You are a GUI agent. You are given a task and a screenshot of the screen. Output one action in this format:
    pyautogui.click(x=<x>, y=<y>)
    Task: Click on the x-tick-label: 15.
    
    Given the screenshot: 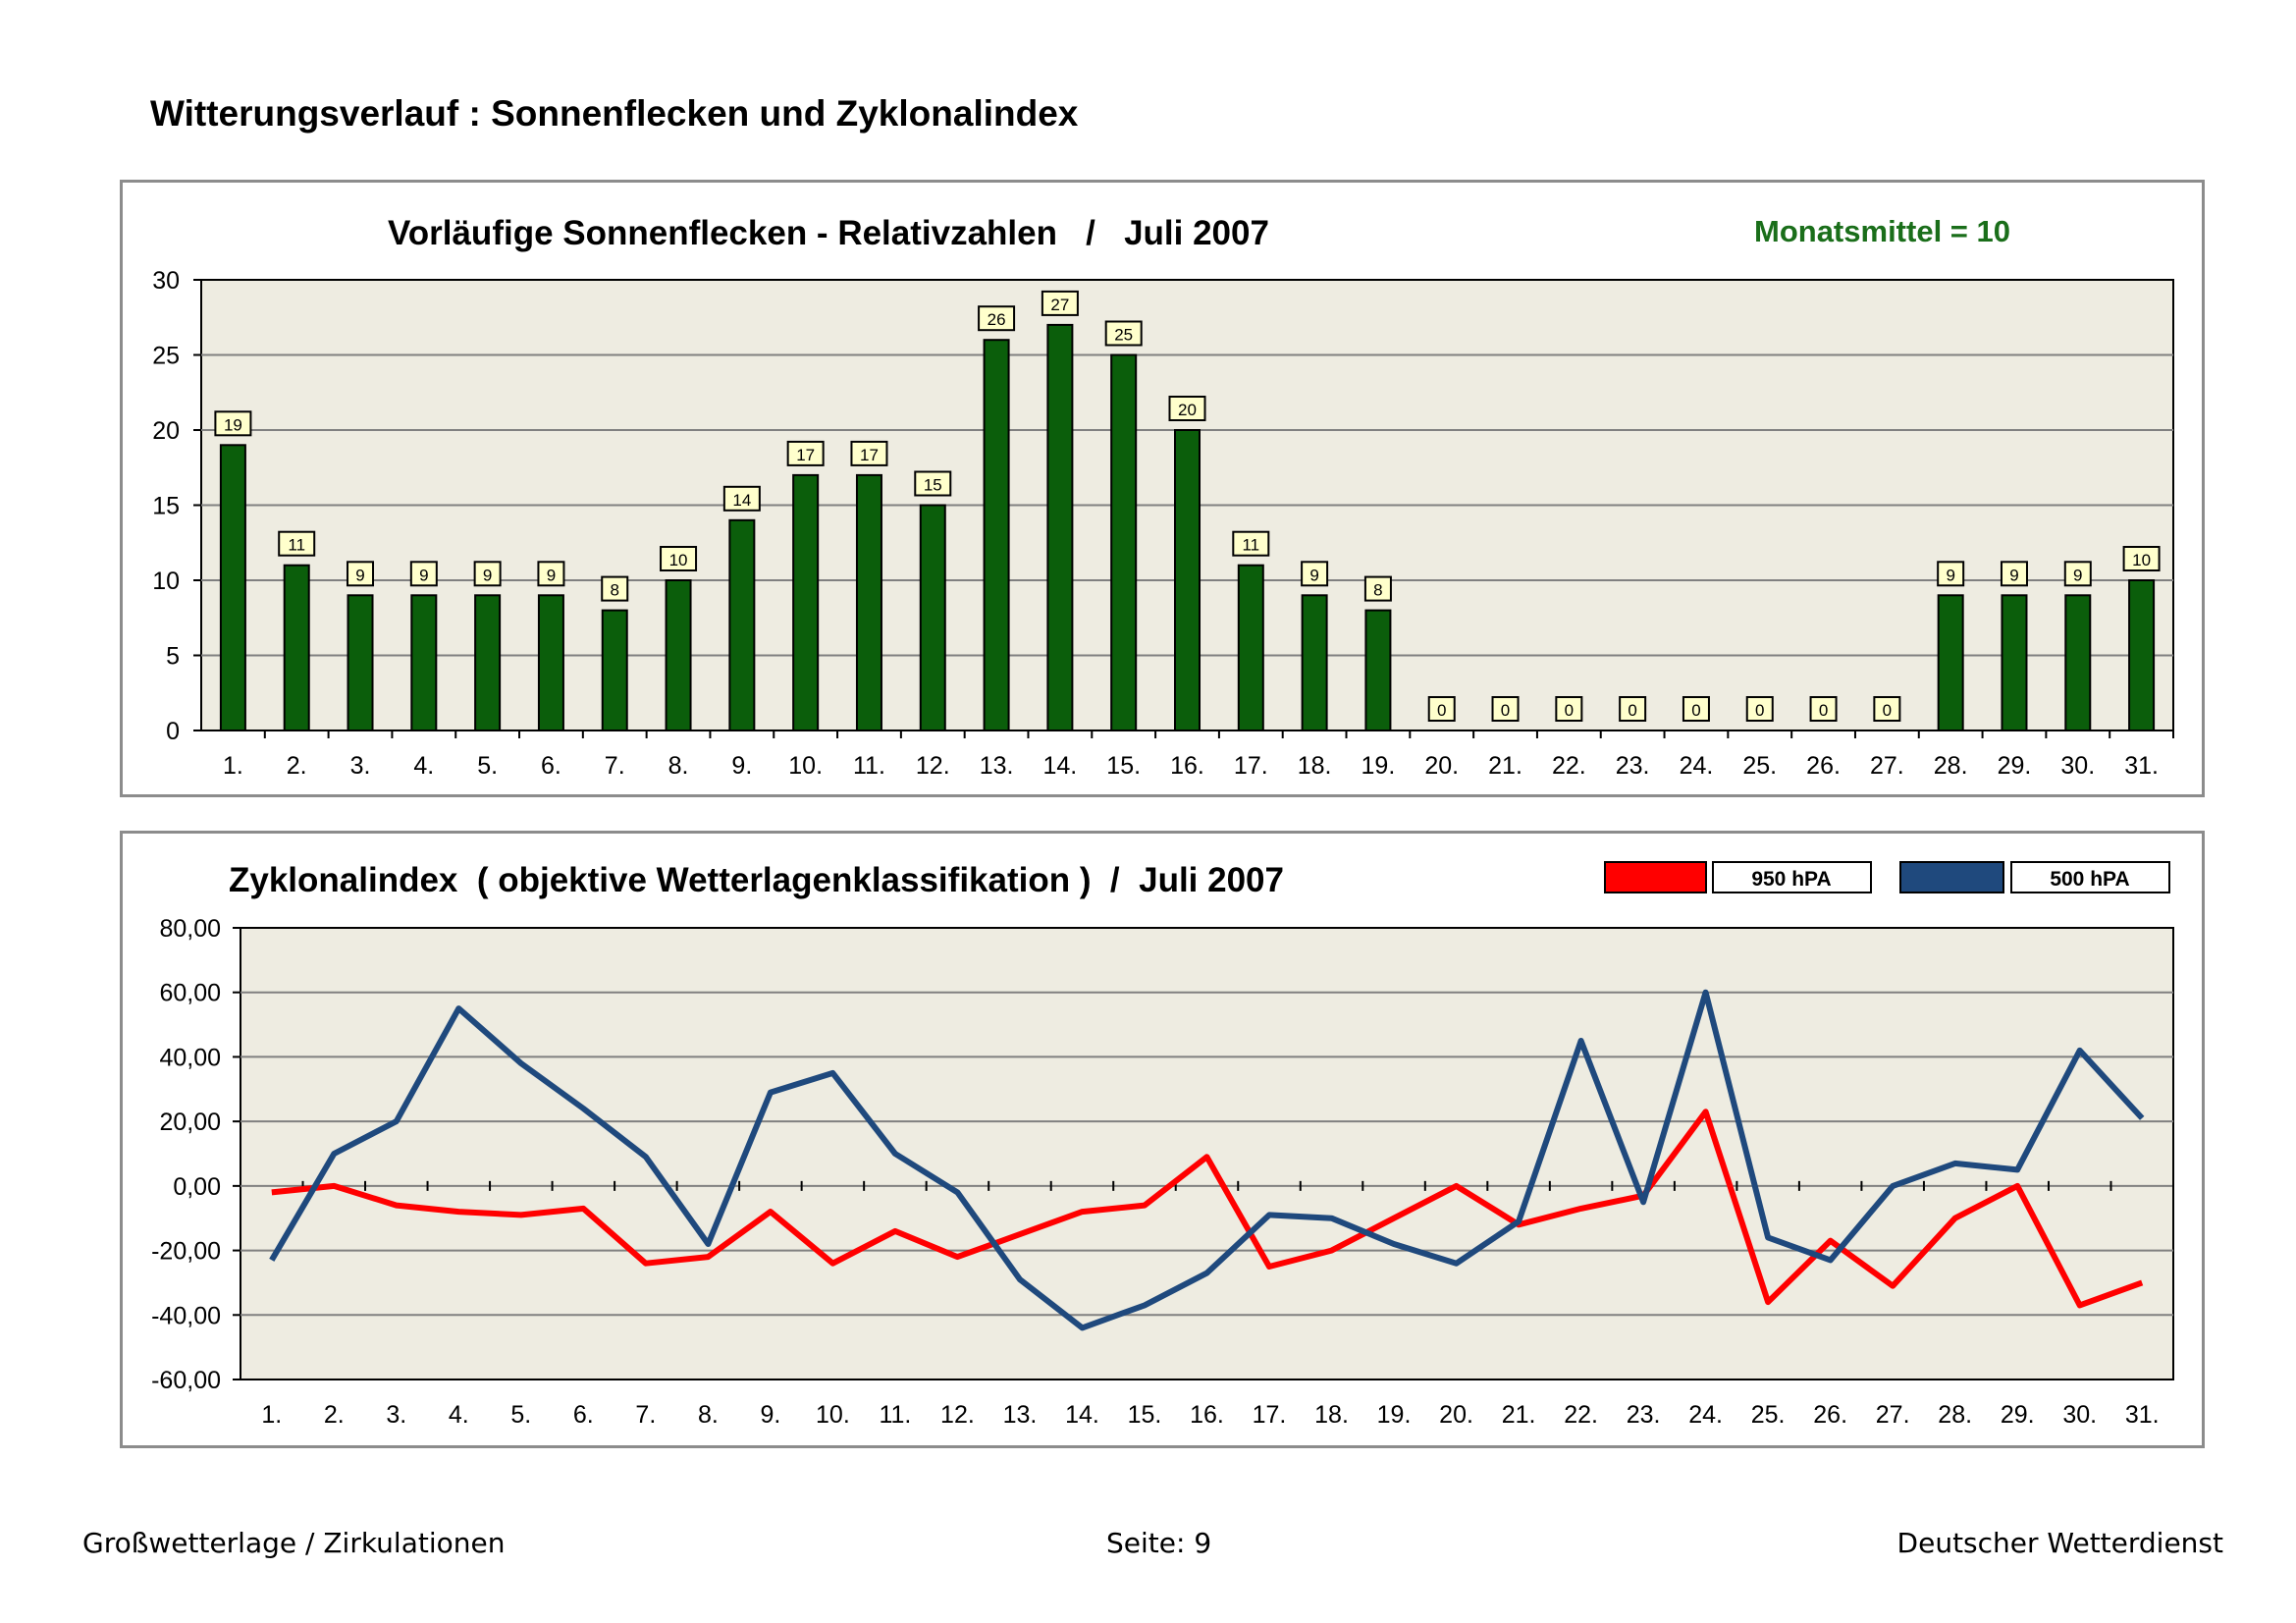 What is the action you would take?
    pyautogui.click(x=1145, y=1415)
    